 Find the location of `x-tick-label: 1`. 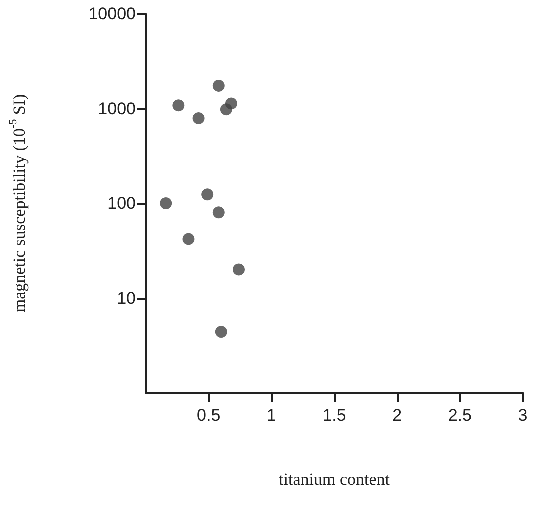

x-tick-label: 1 is located at coordinates (271, 415).